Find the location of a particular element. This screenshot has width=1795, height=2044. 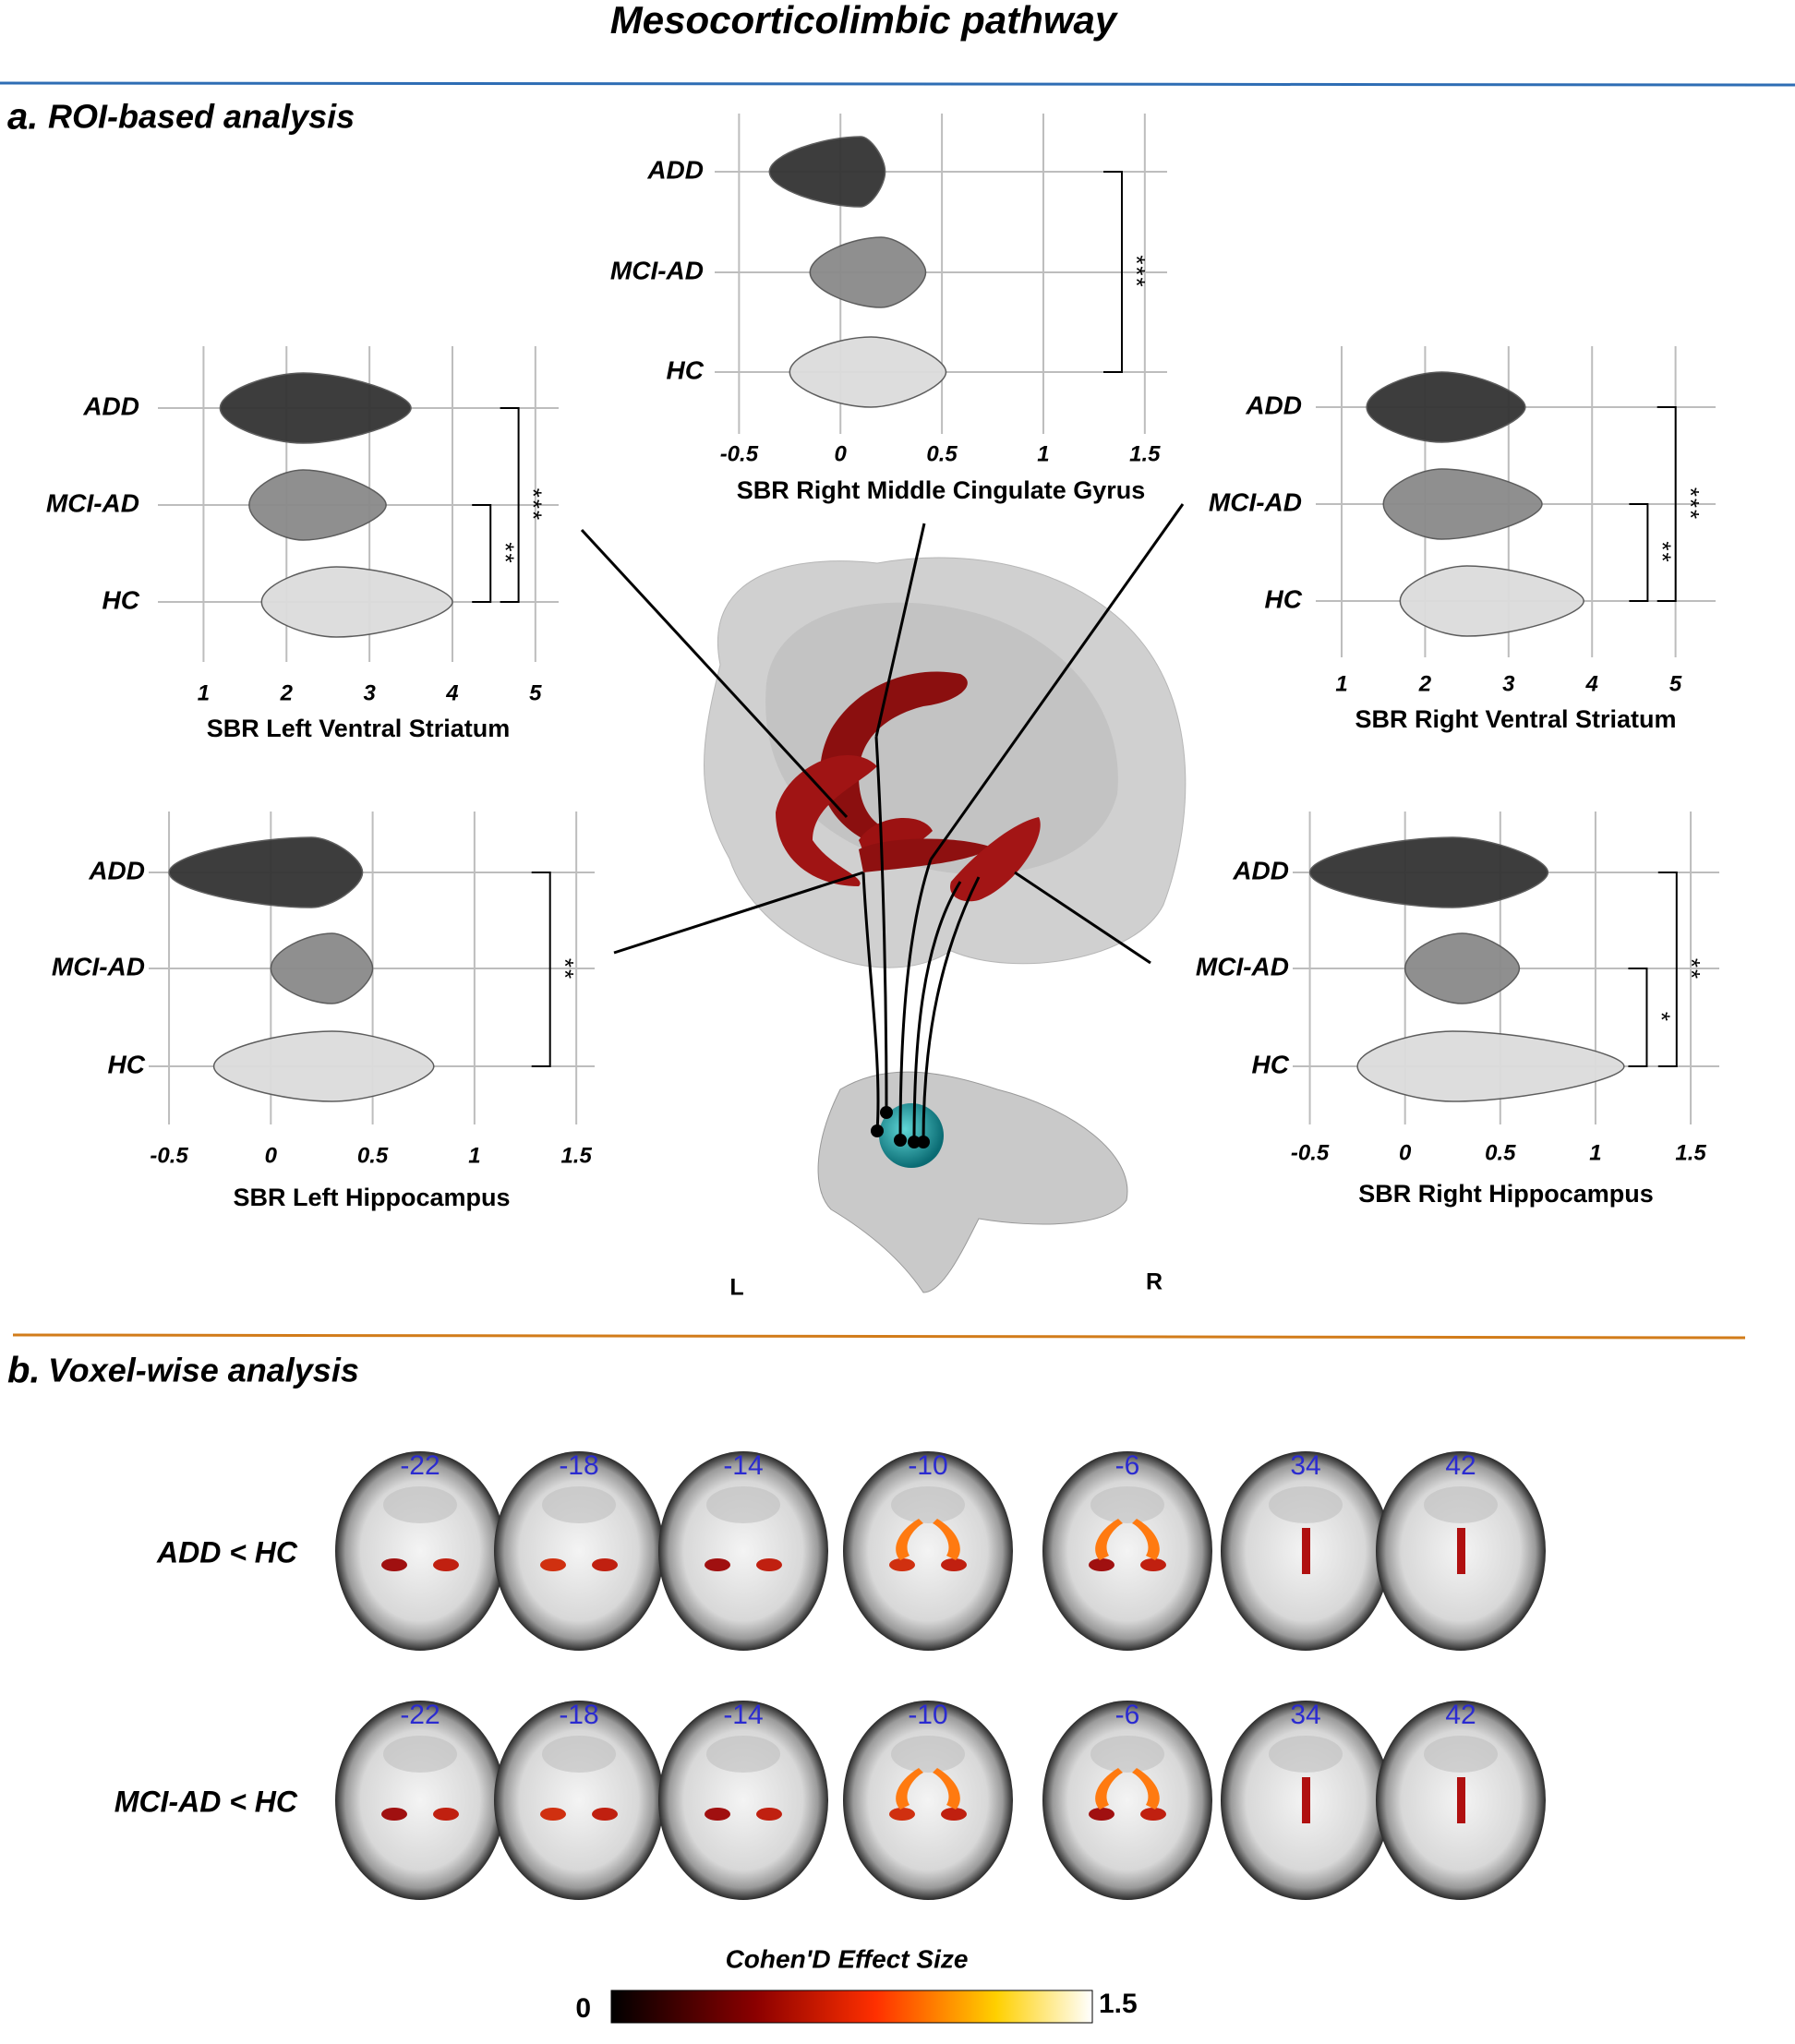

brain-schematic is located at coordinates (883, 898).